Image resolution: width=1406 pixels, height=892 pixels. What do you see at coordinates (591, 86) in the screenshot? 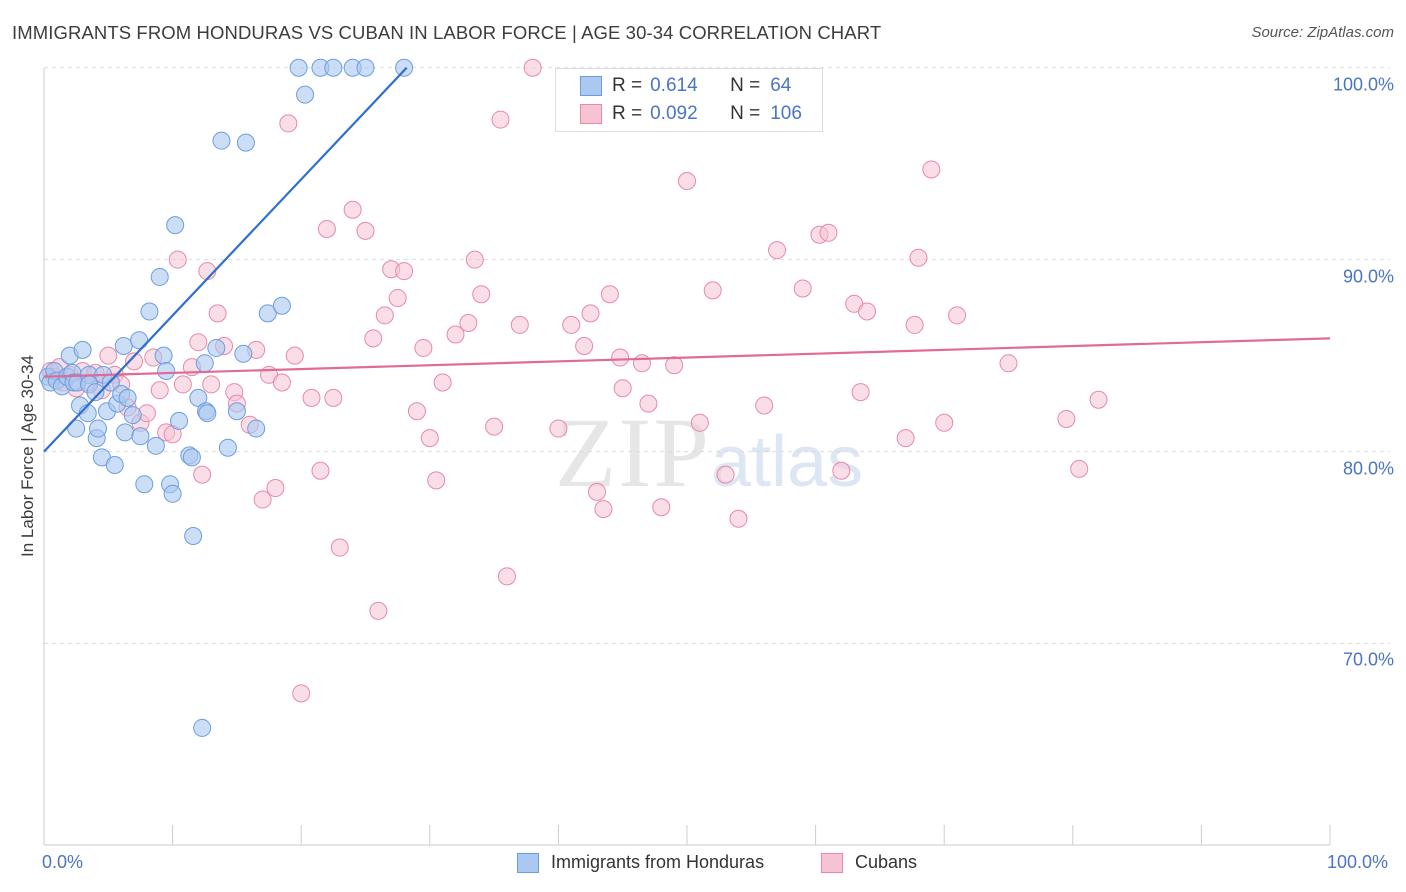
I see `legend-swatch-blue` at bounding box center [591, 86].